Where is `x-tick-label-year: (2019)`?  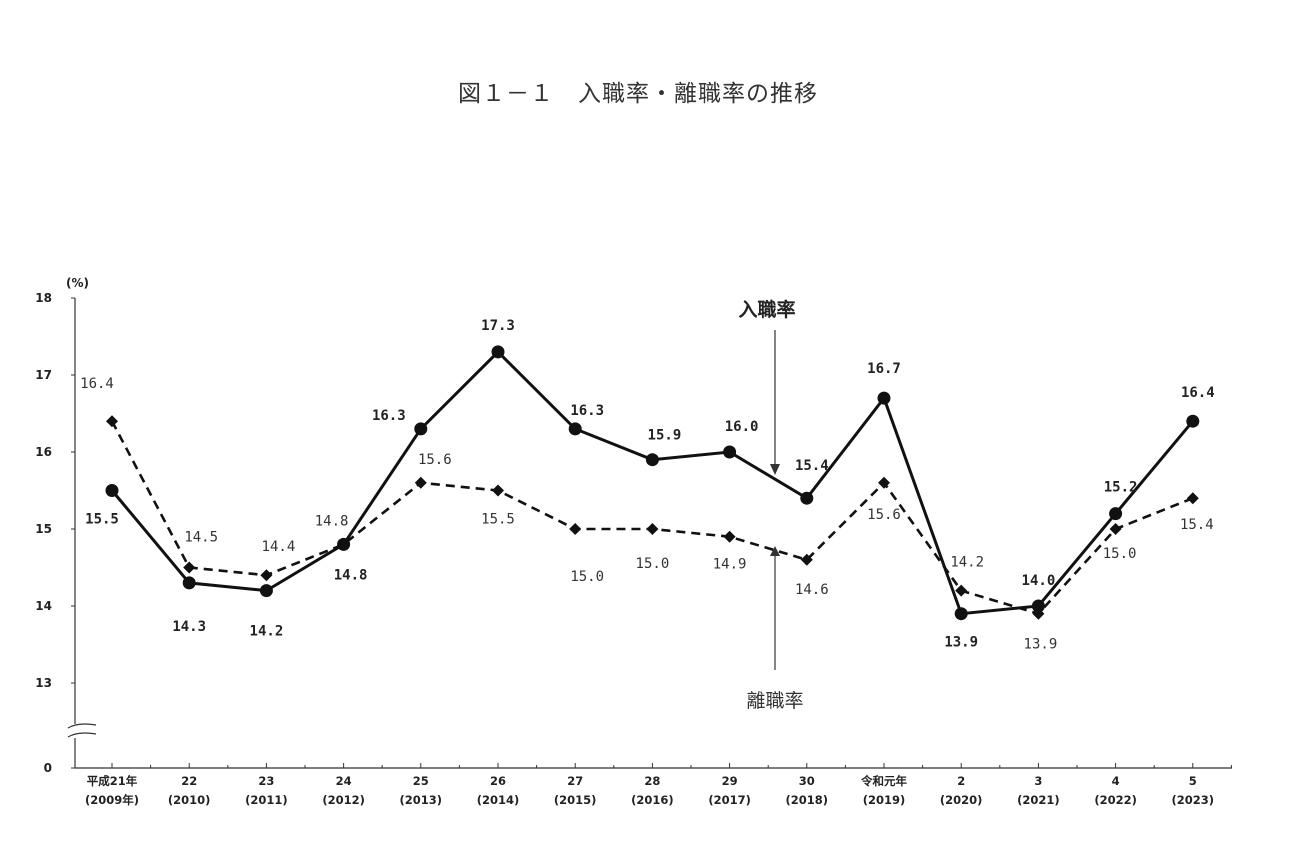 x-tick-label-year: (2019) is located at coordinates (884, 800).